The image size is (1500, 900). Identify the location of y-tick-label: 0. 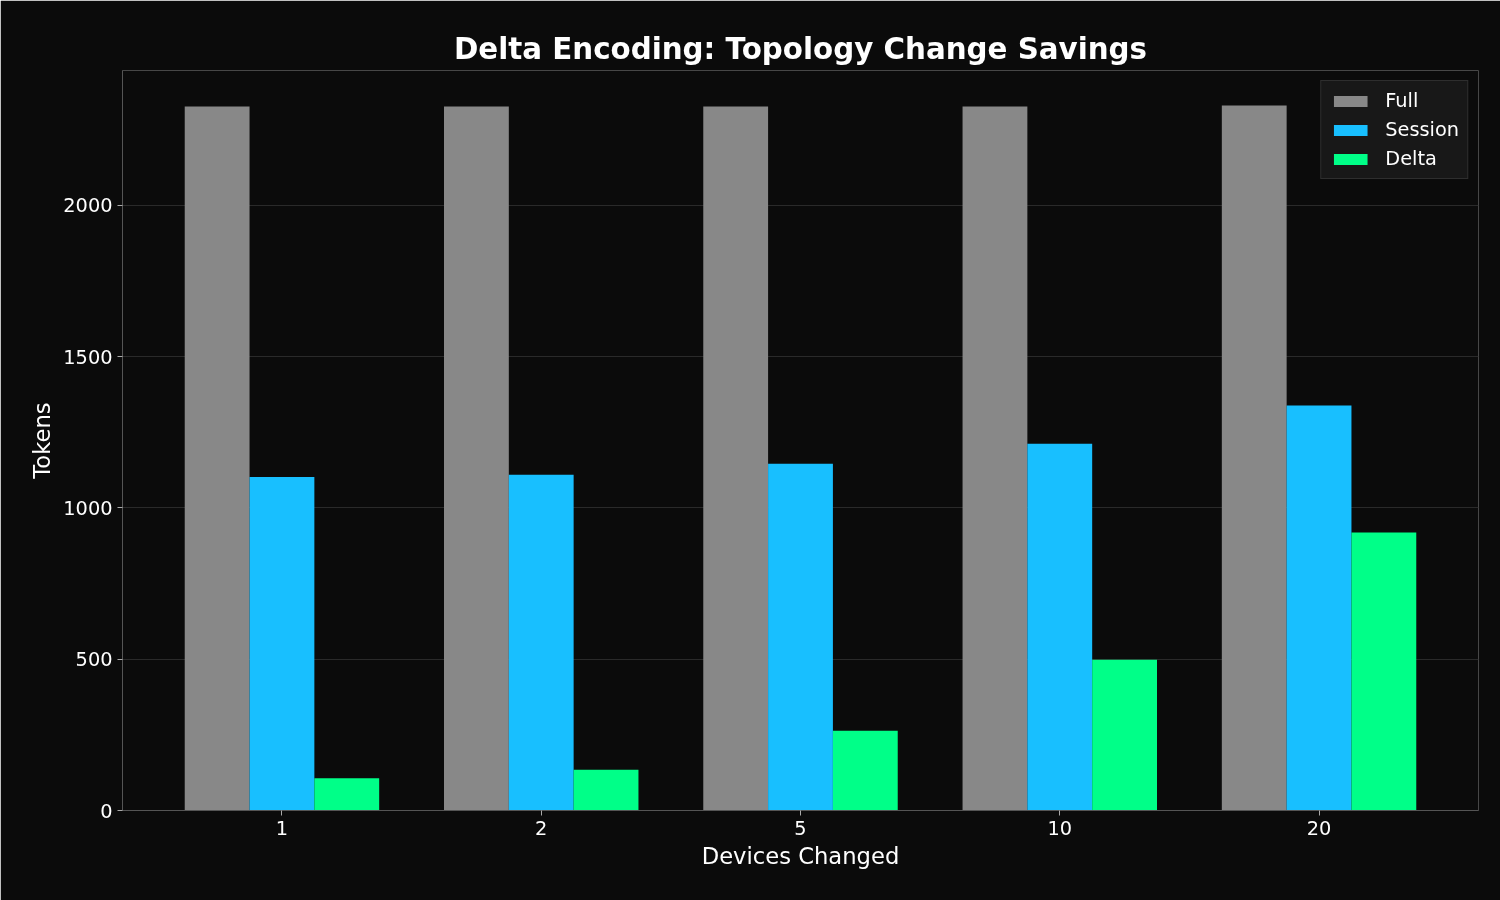
(106, 811).